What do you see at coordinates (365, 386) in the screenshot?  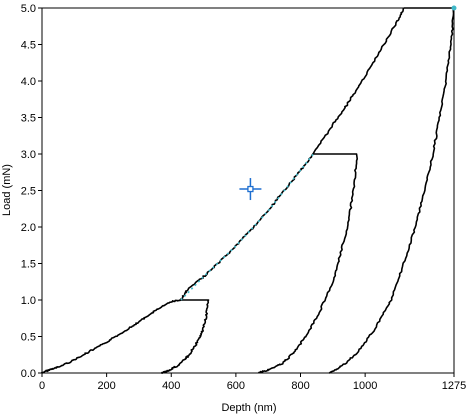 I see `x-tick-label: 1000` at bounding box center [365, 386].